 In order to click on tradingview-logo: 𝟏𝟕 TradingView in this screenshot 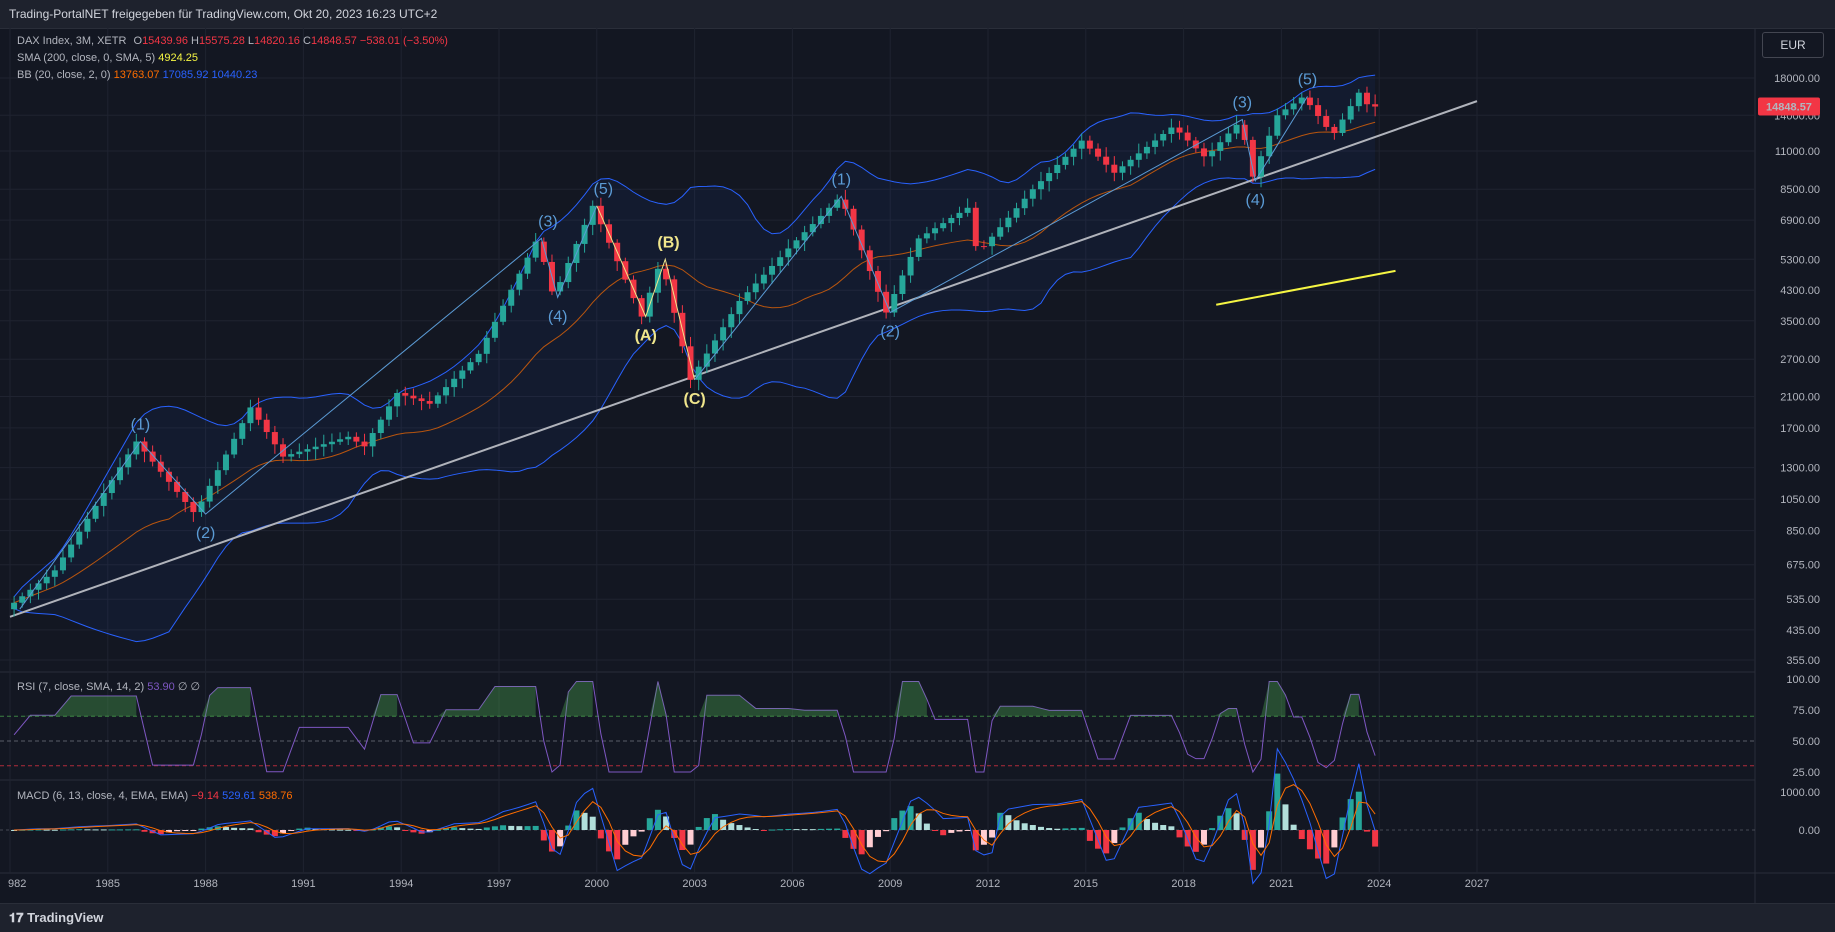, I will do `click(56, 917)`.